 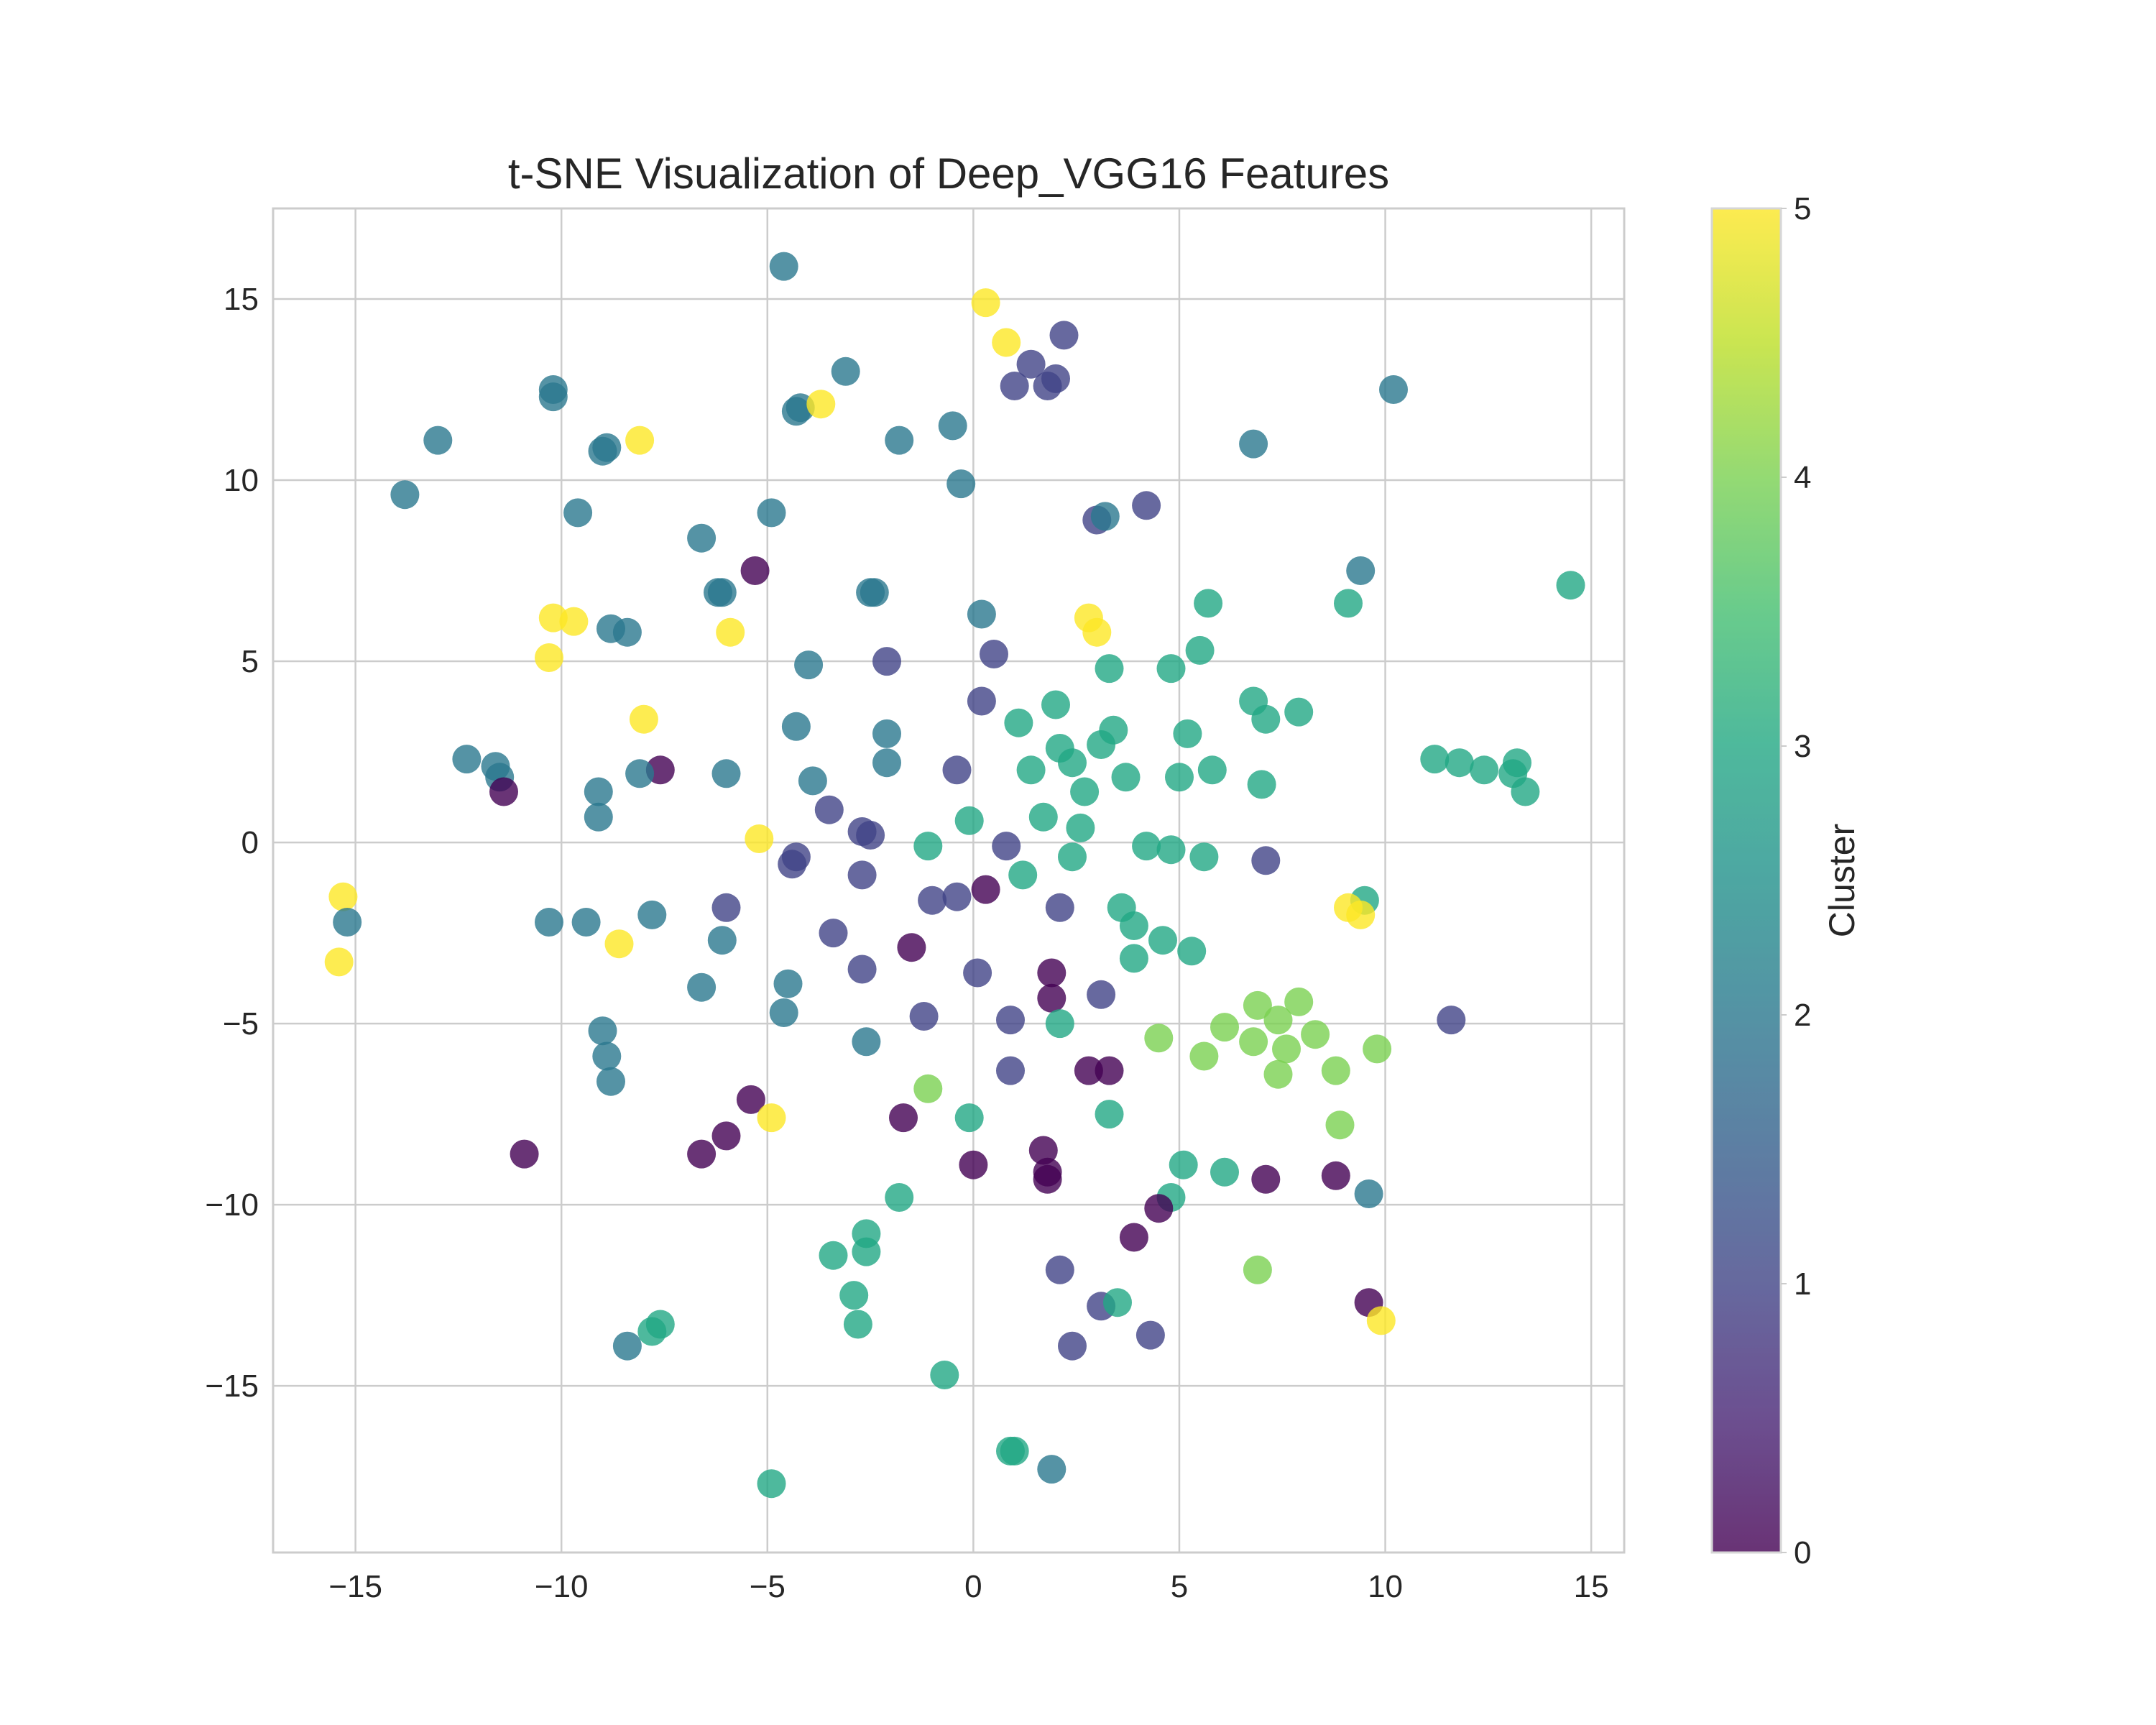 What do you see at coordinates (1796, 880) in the screenshot?
I see `colorbar-ticks: 0 1 2 3 4 5` at bounding box center [1796, 880].